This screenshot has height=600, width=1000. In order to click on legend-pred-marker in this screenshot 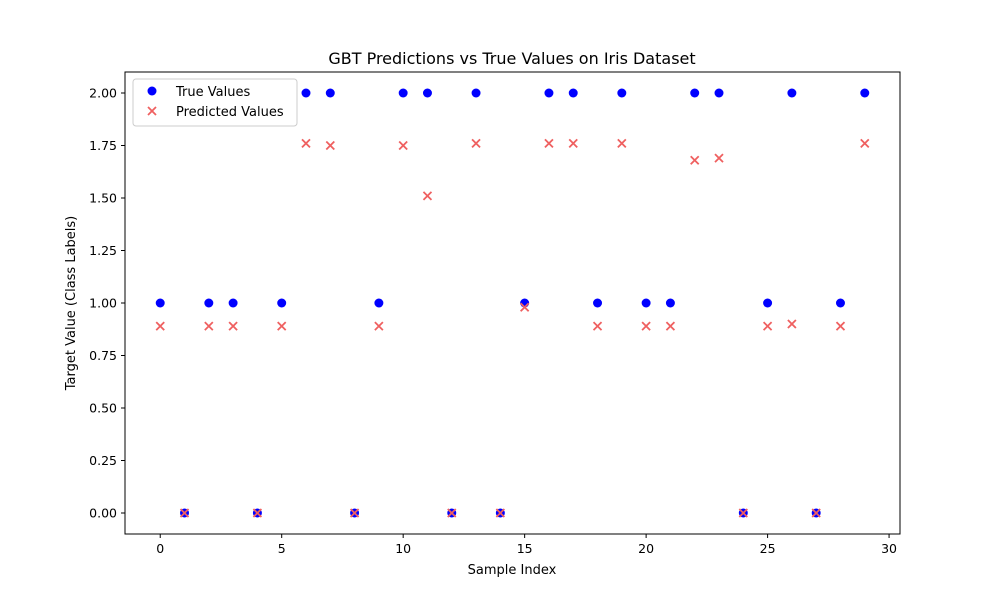, I will do `click(152, 111)`.